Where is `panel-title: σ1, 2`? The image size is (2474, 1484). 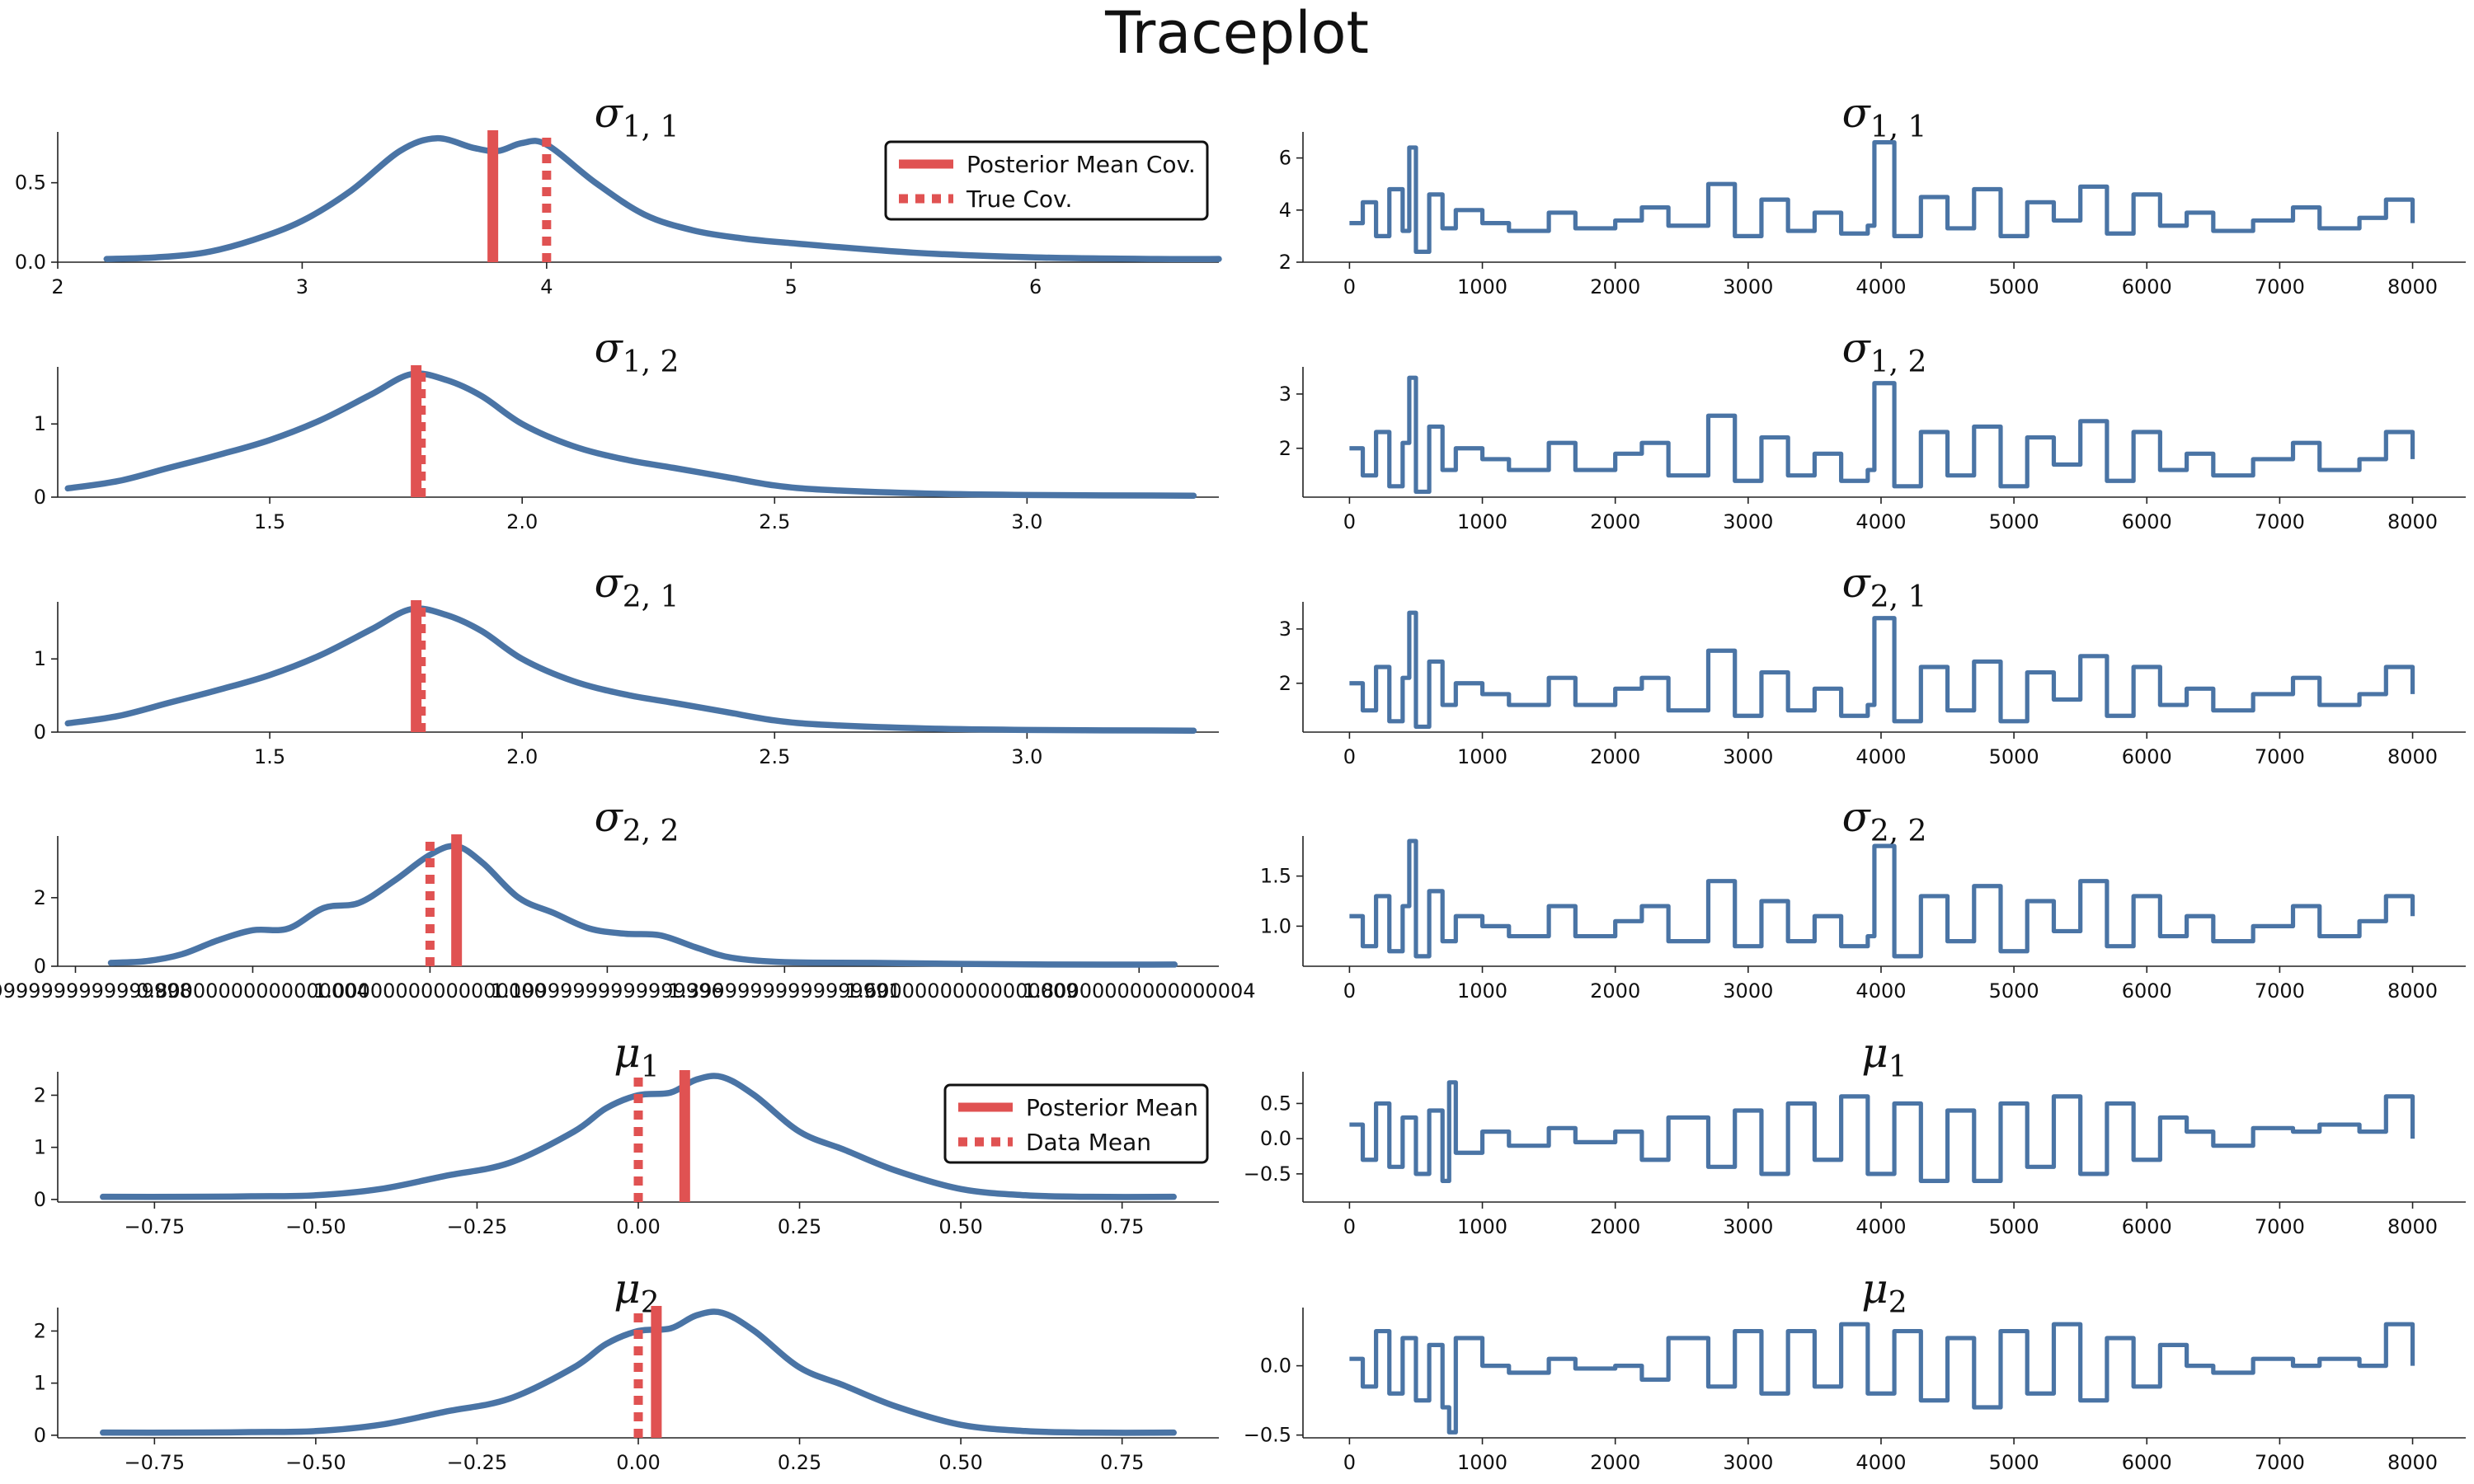
panel-title: σ1, 2 is located at coordinates (1884, 351).